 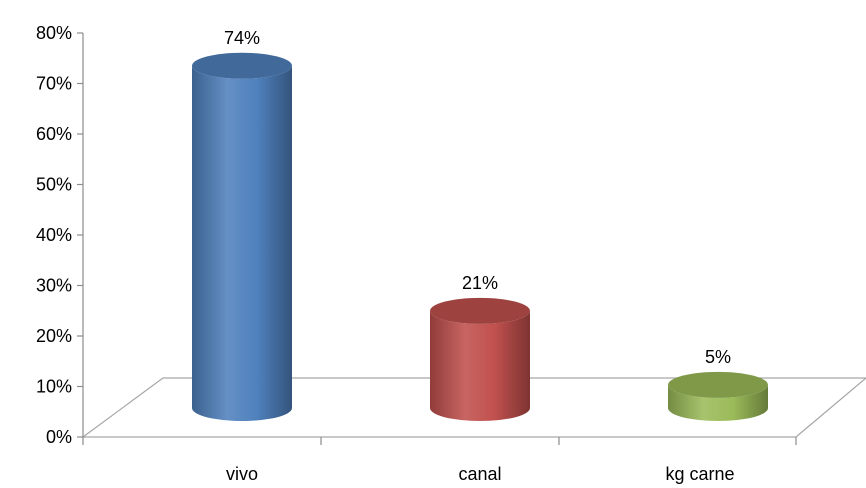 I want to click on floor-plane, so click(x=473, y=407).